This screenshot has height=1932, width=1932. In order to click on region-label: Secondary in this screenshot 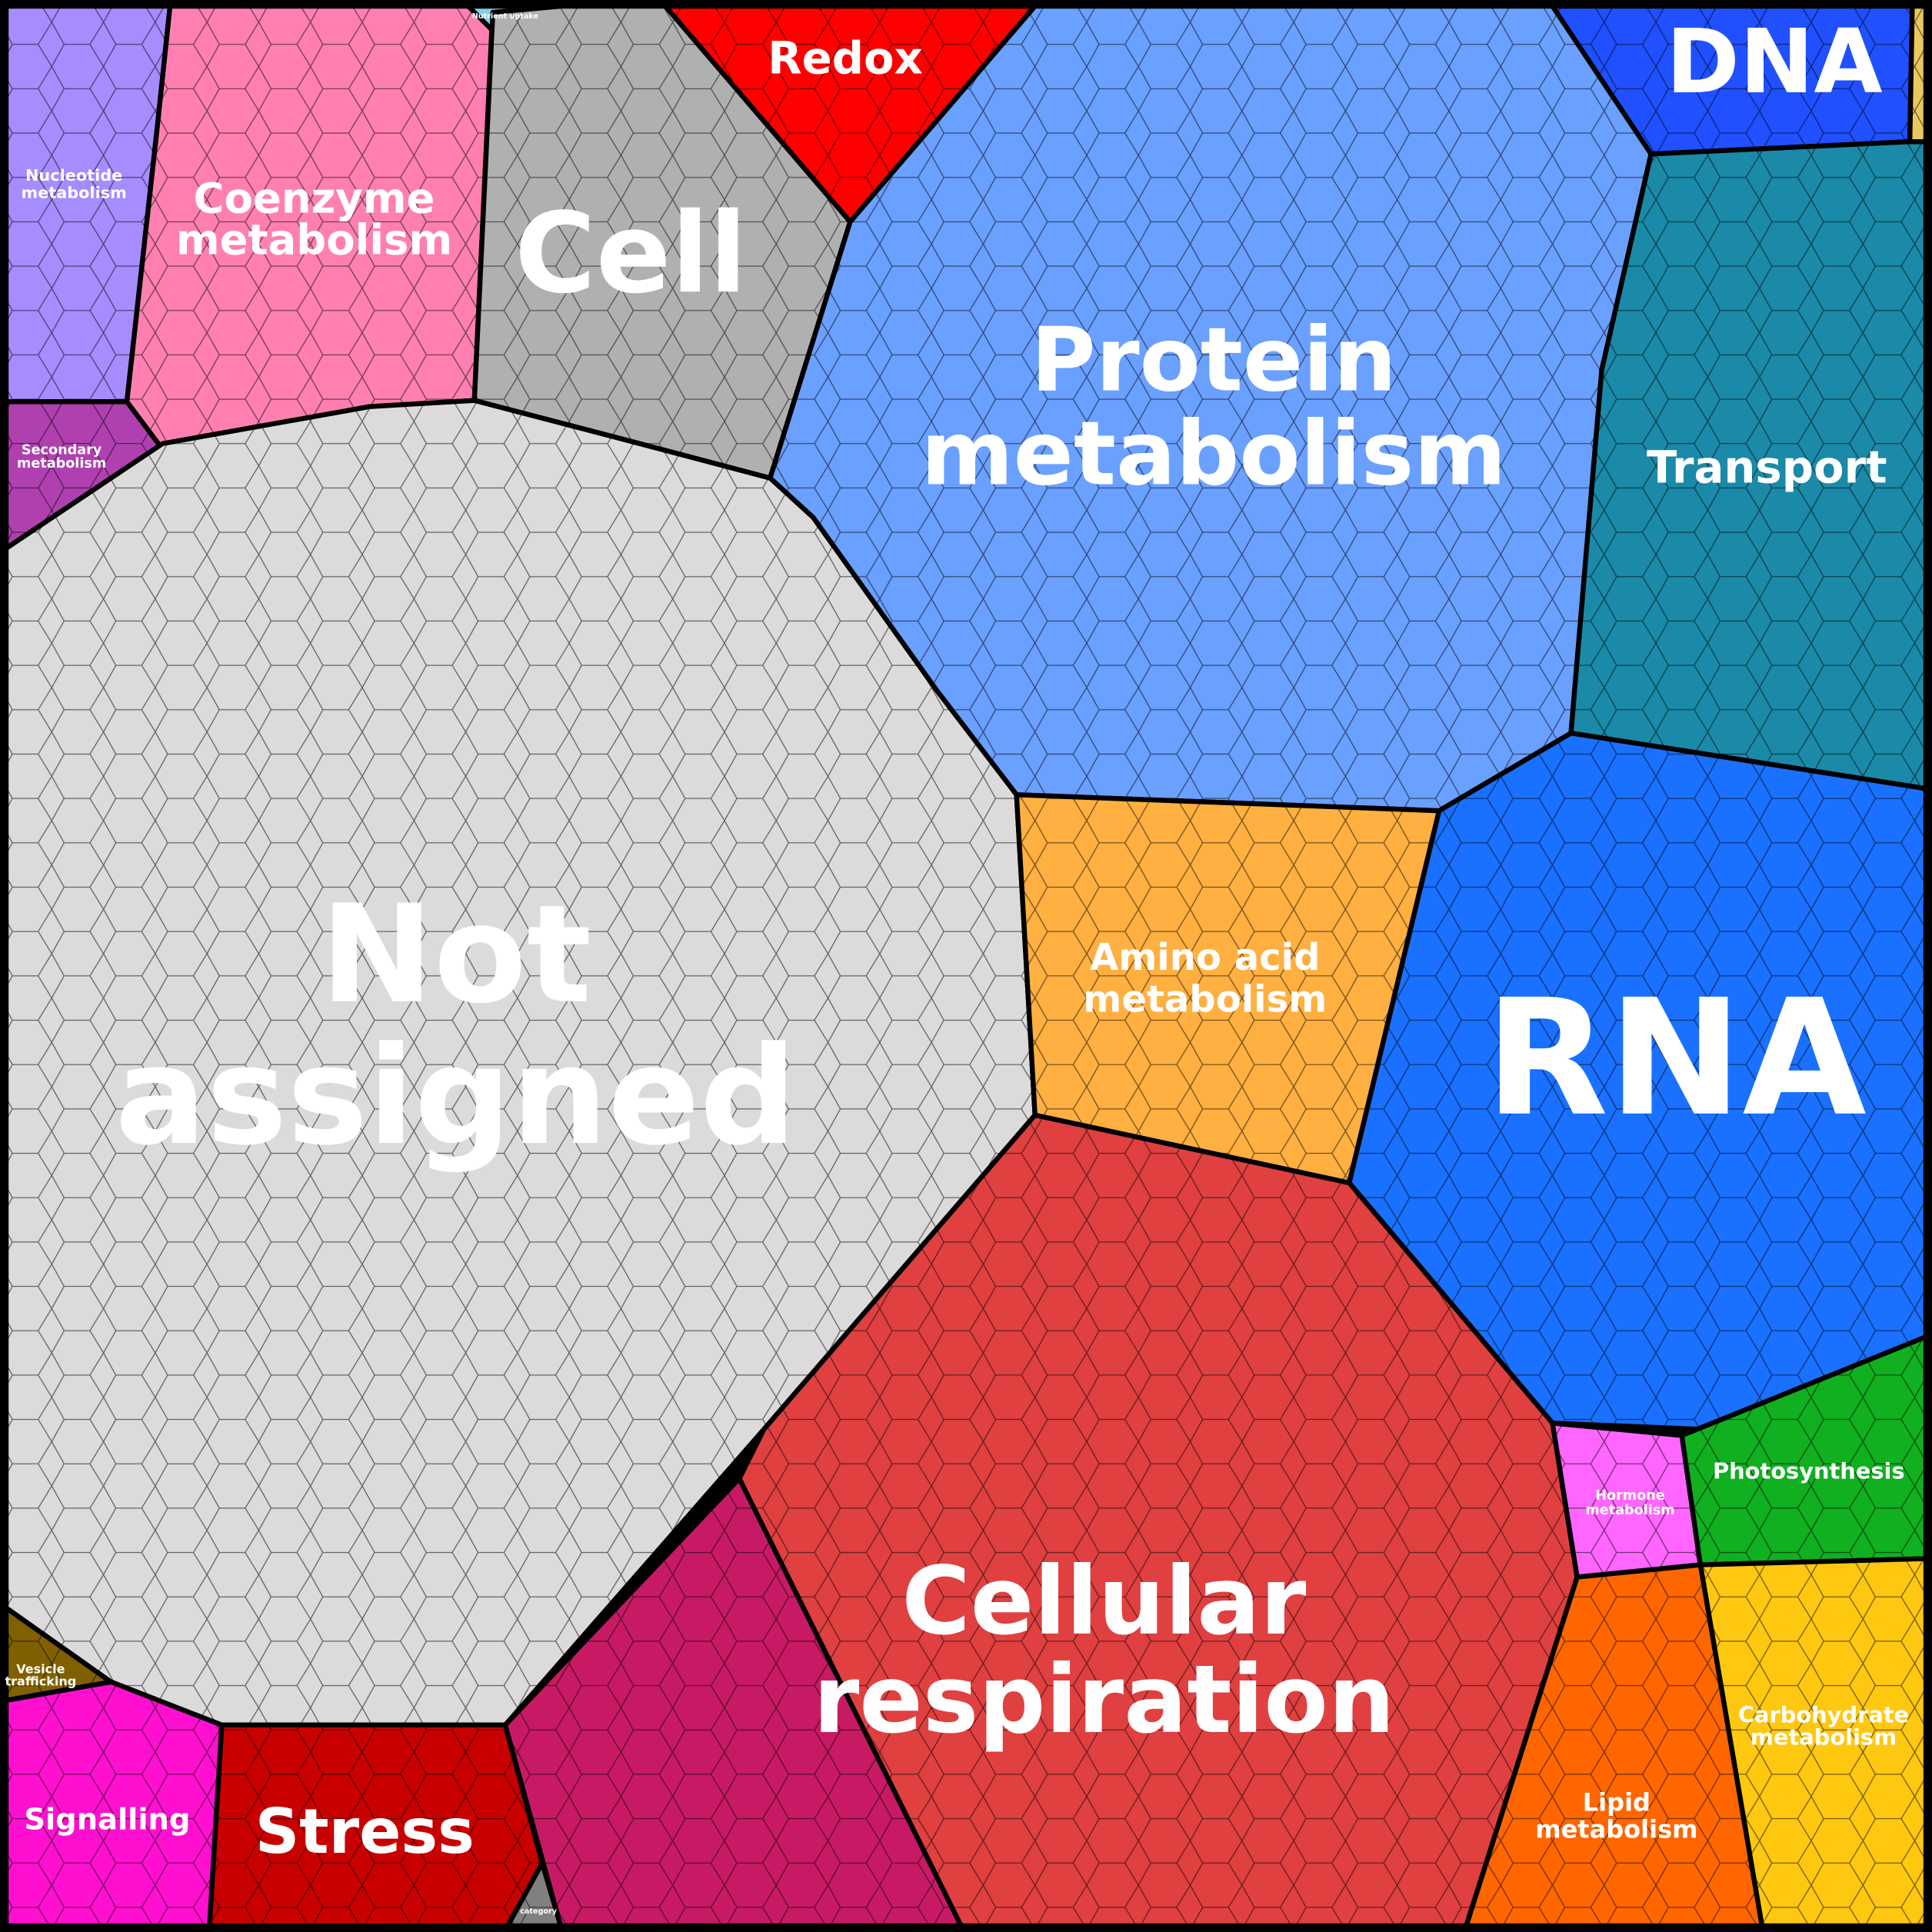, I will do `click(62, 450)`.